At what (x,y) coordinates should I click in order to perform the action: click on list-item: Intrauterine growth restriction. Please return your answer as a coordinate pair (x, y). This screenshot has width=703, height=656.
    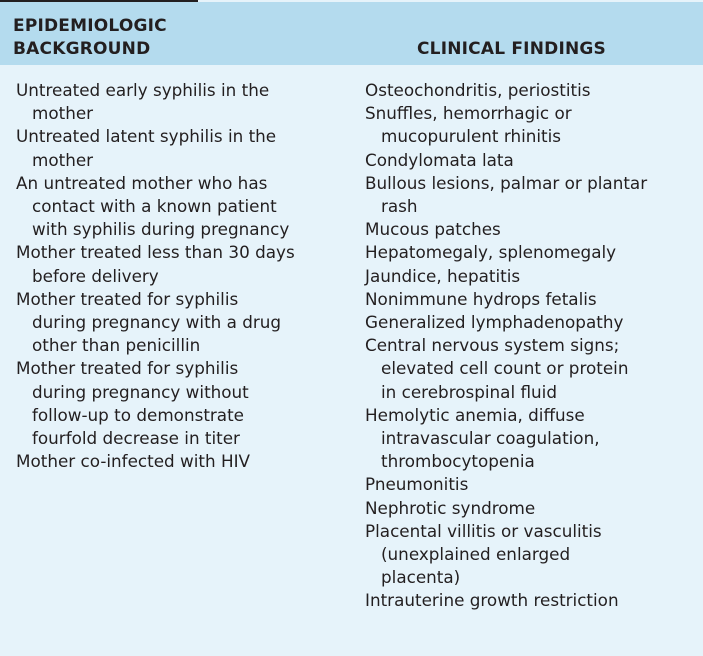
    Looking at the image, I should click on (533, 600).